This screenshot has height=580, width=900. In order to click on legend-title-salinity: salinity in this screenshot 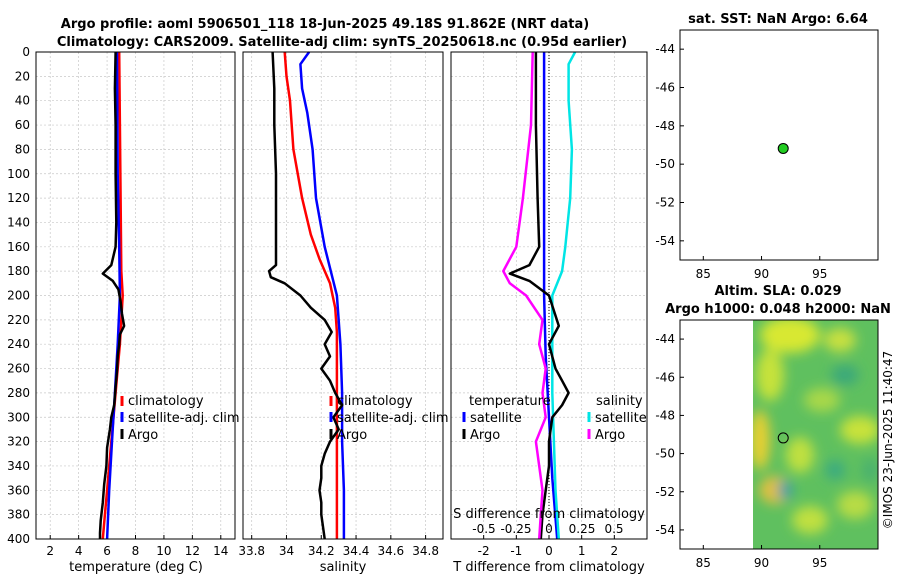, I will do `click(619, 401)`.